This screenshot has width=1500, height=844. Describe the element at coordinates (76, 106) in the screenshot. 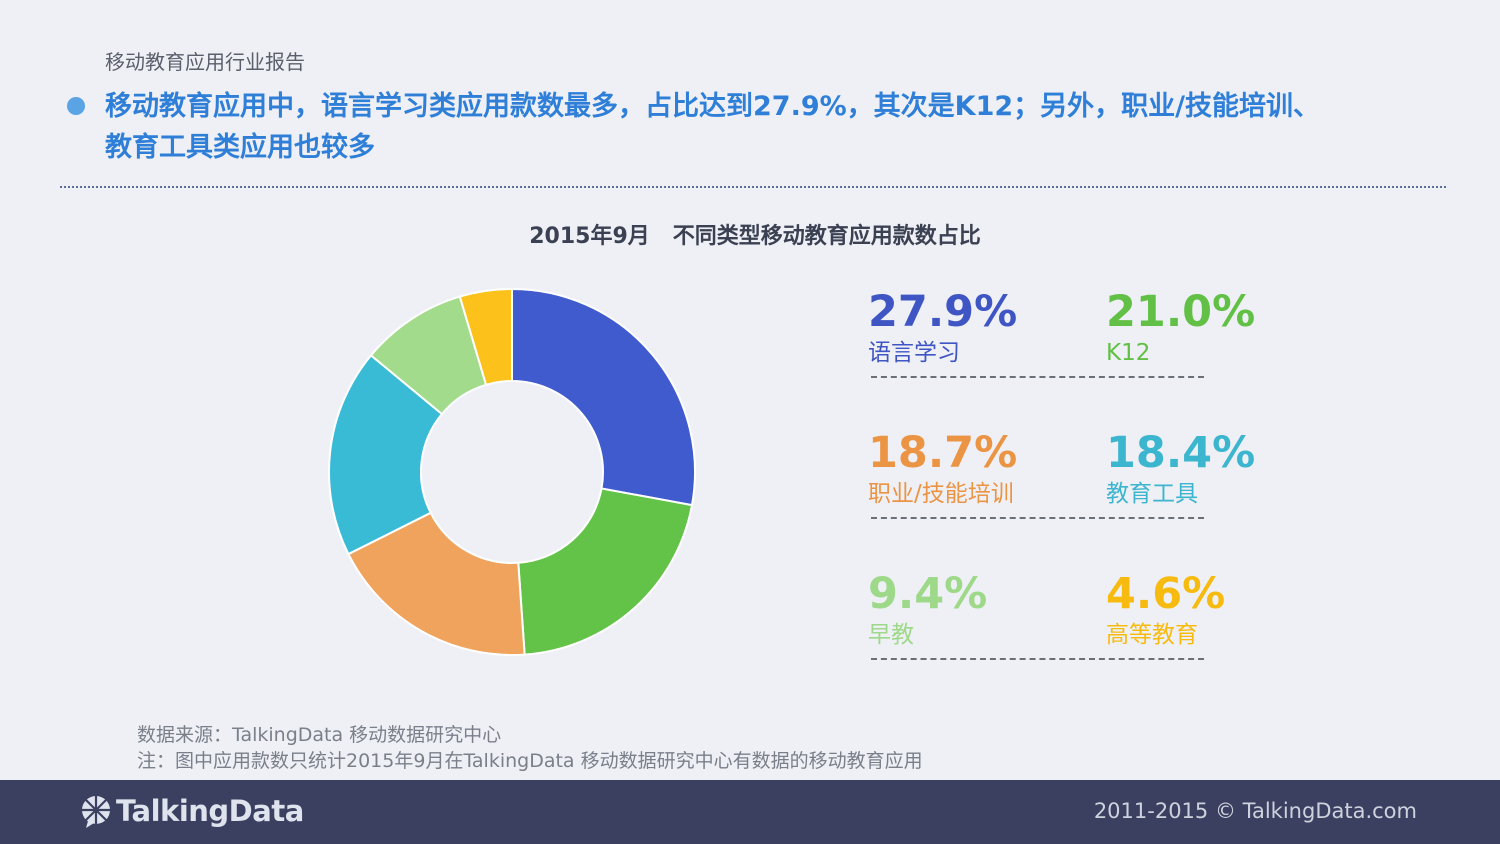

I see `headline-bullet` at that location.